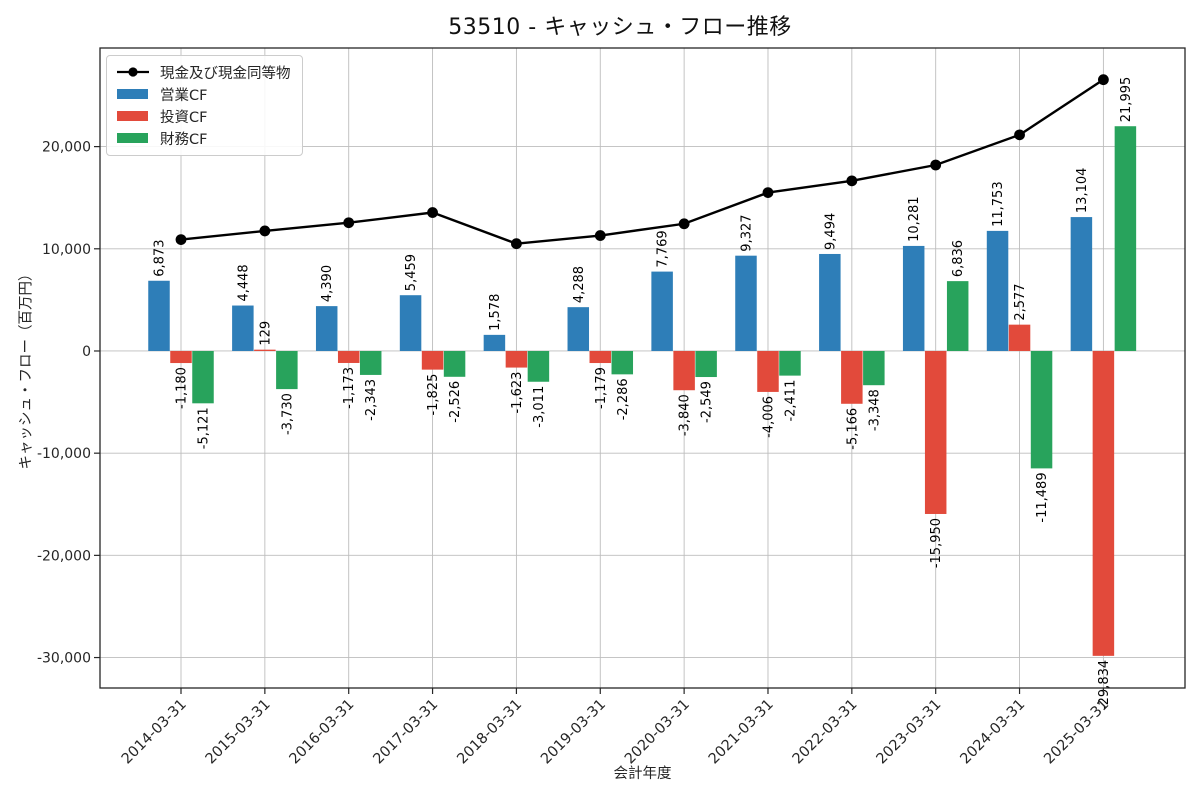 The image size is (1200, 800). I want to click on bar-value-label: -2,549, so click(707, 402).